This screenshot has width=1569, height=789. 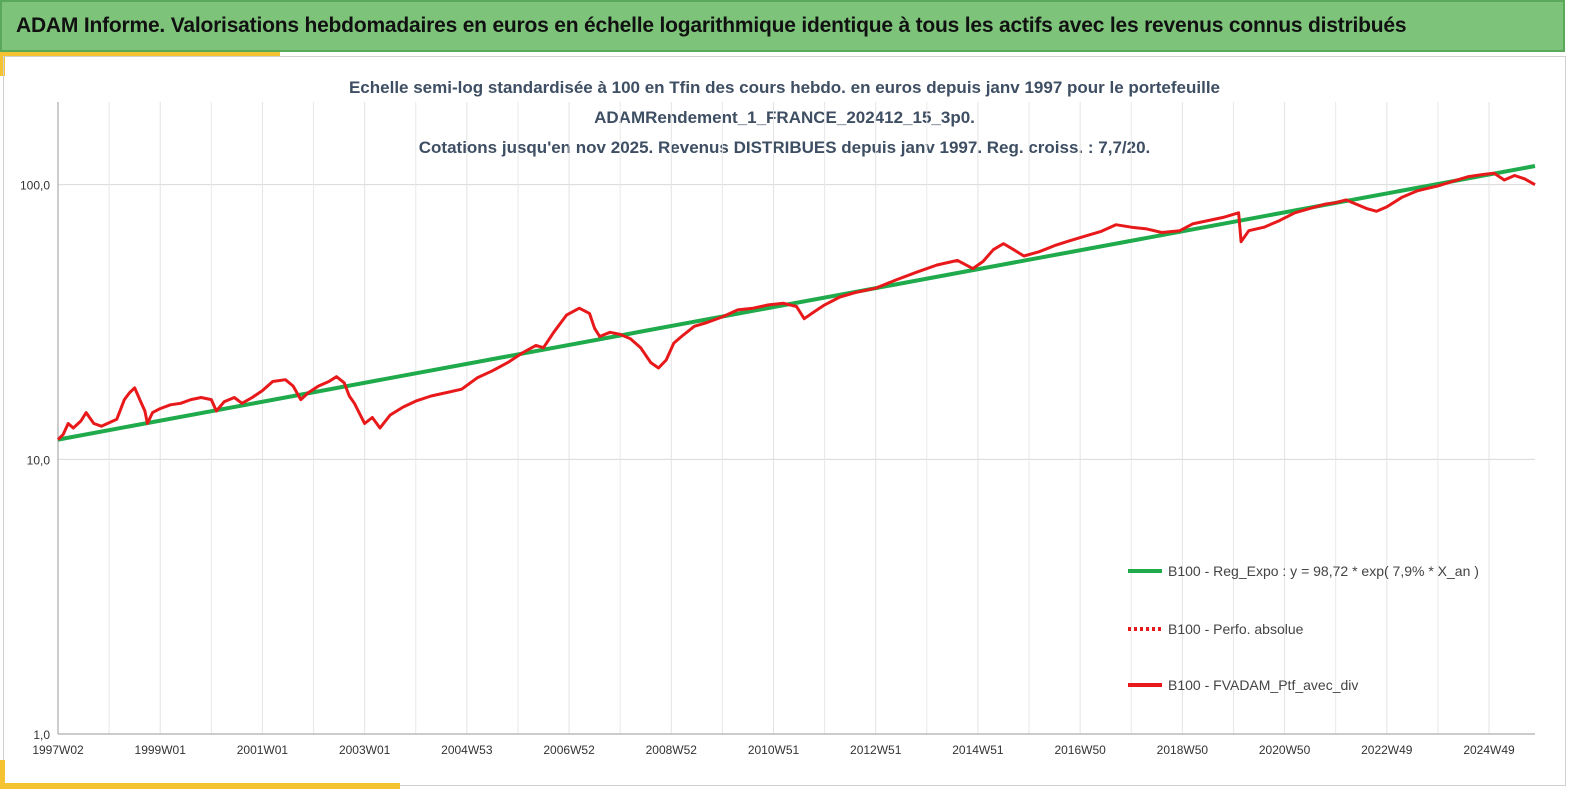 I want to click on x-tick-label: 1997W02, so click(x=58, y=750).